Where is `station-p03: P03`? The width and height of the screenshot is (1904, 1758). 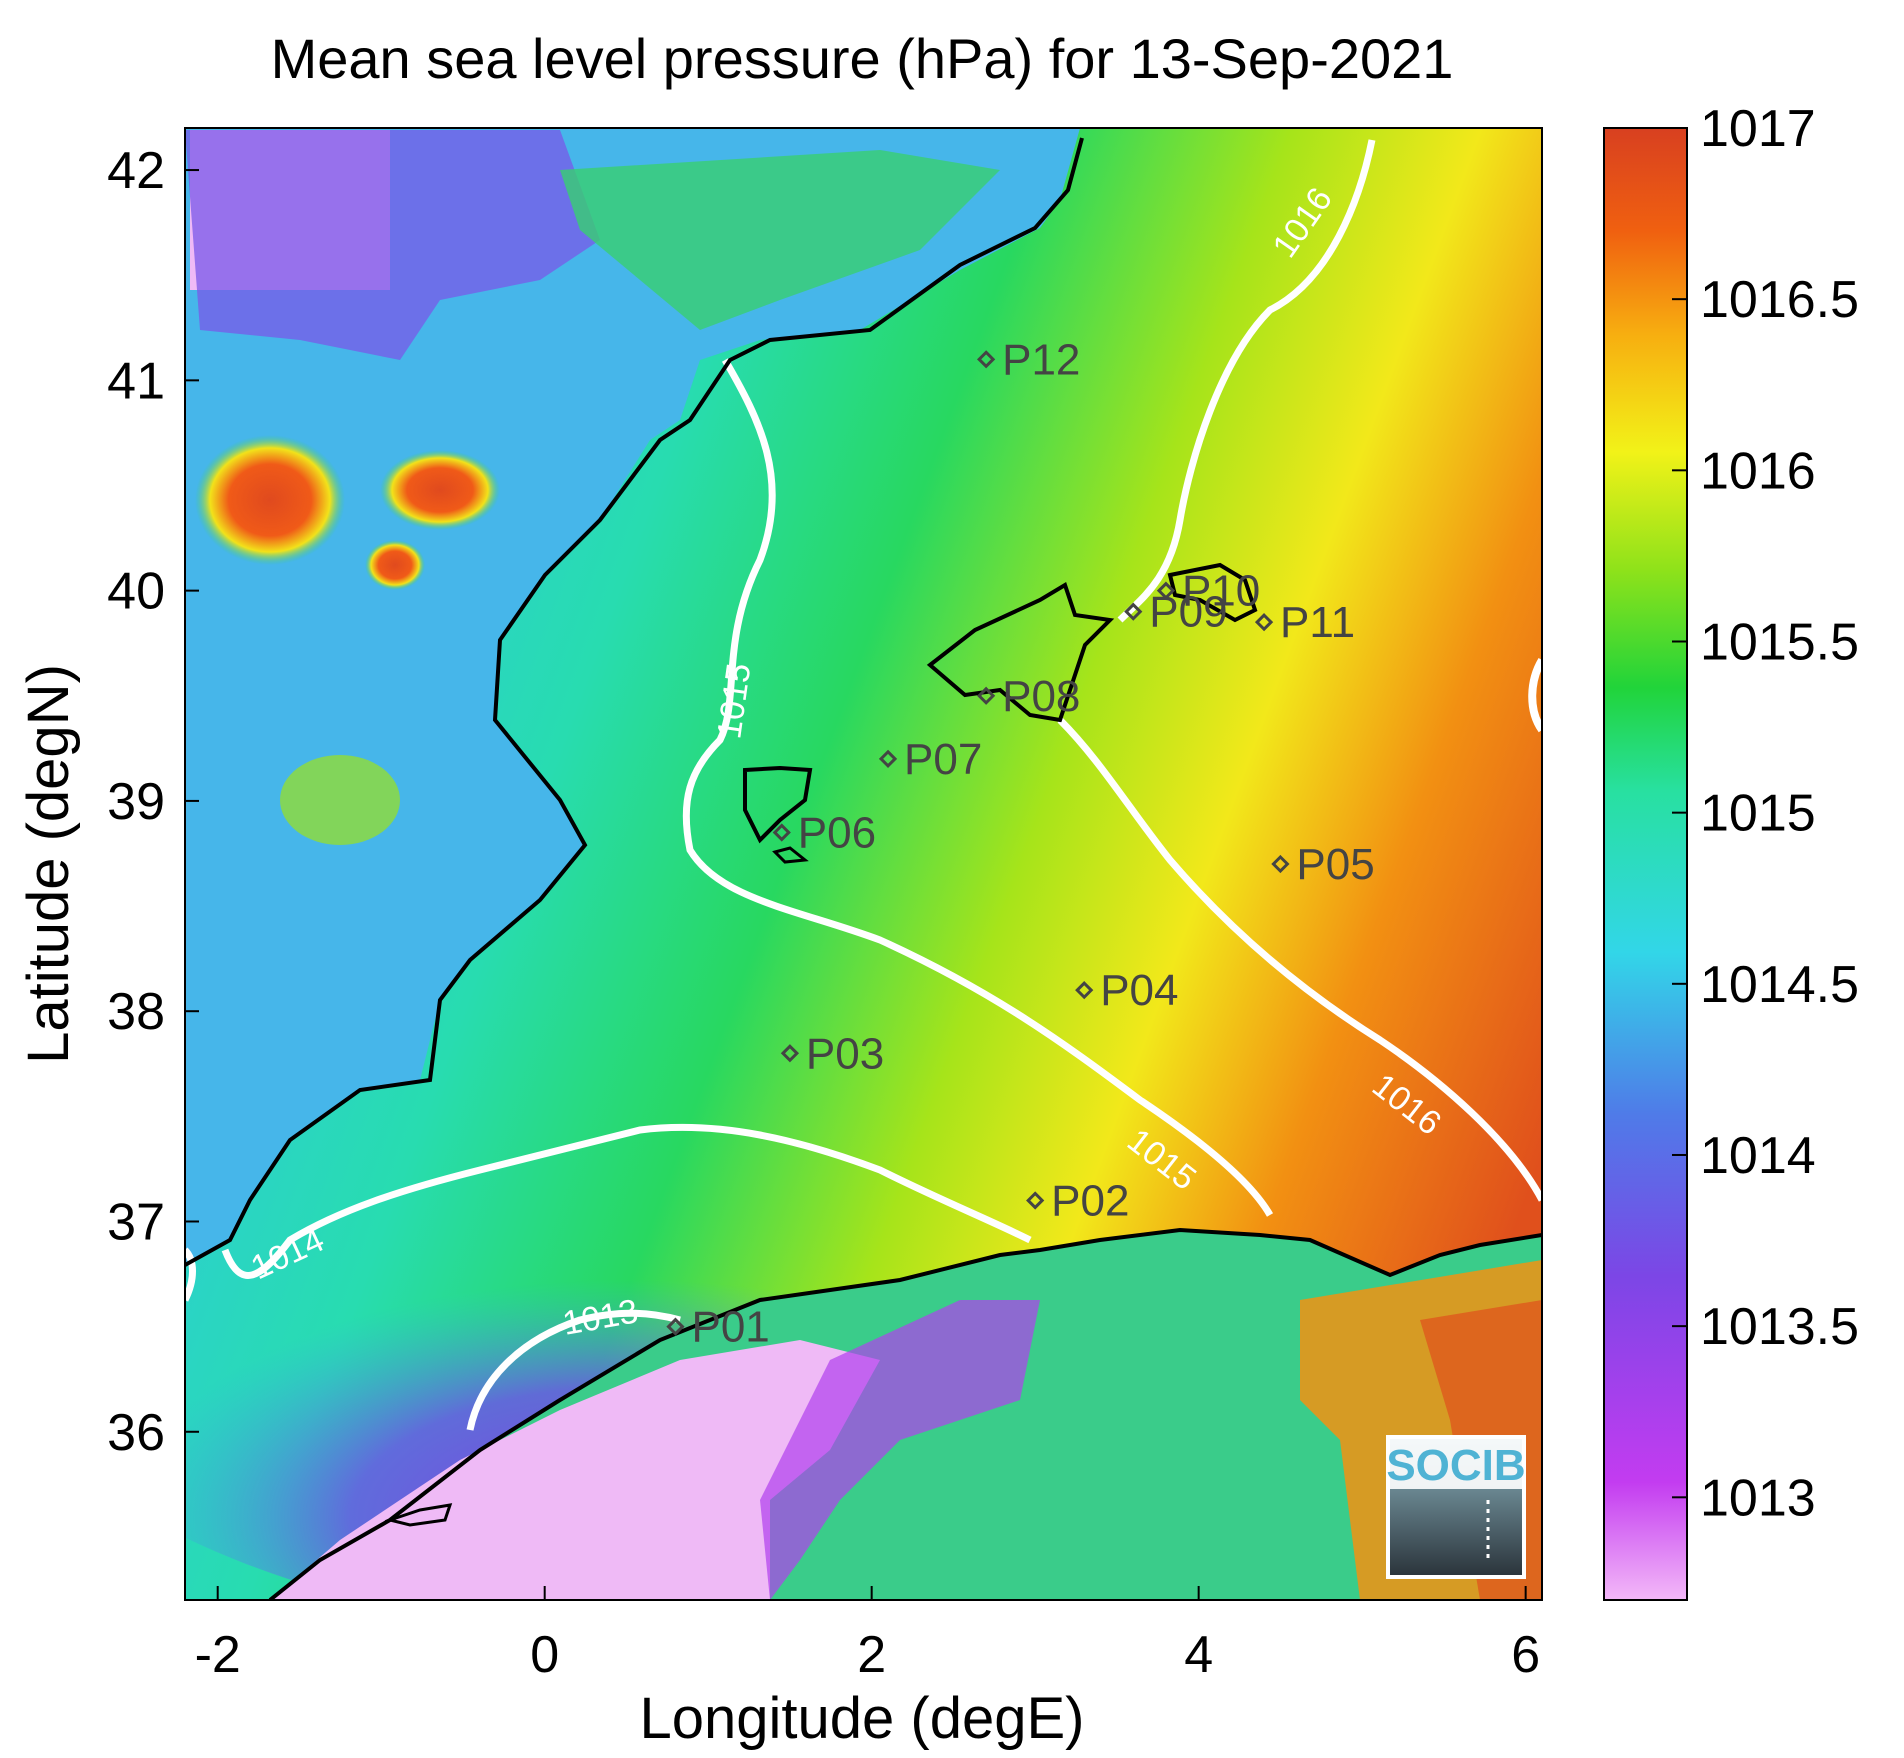
station-p03: P03 is located at coordinates (832, 1053).